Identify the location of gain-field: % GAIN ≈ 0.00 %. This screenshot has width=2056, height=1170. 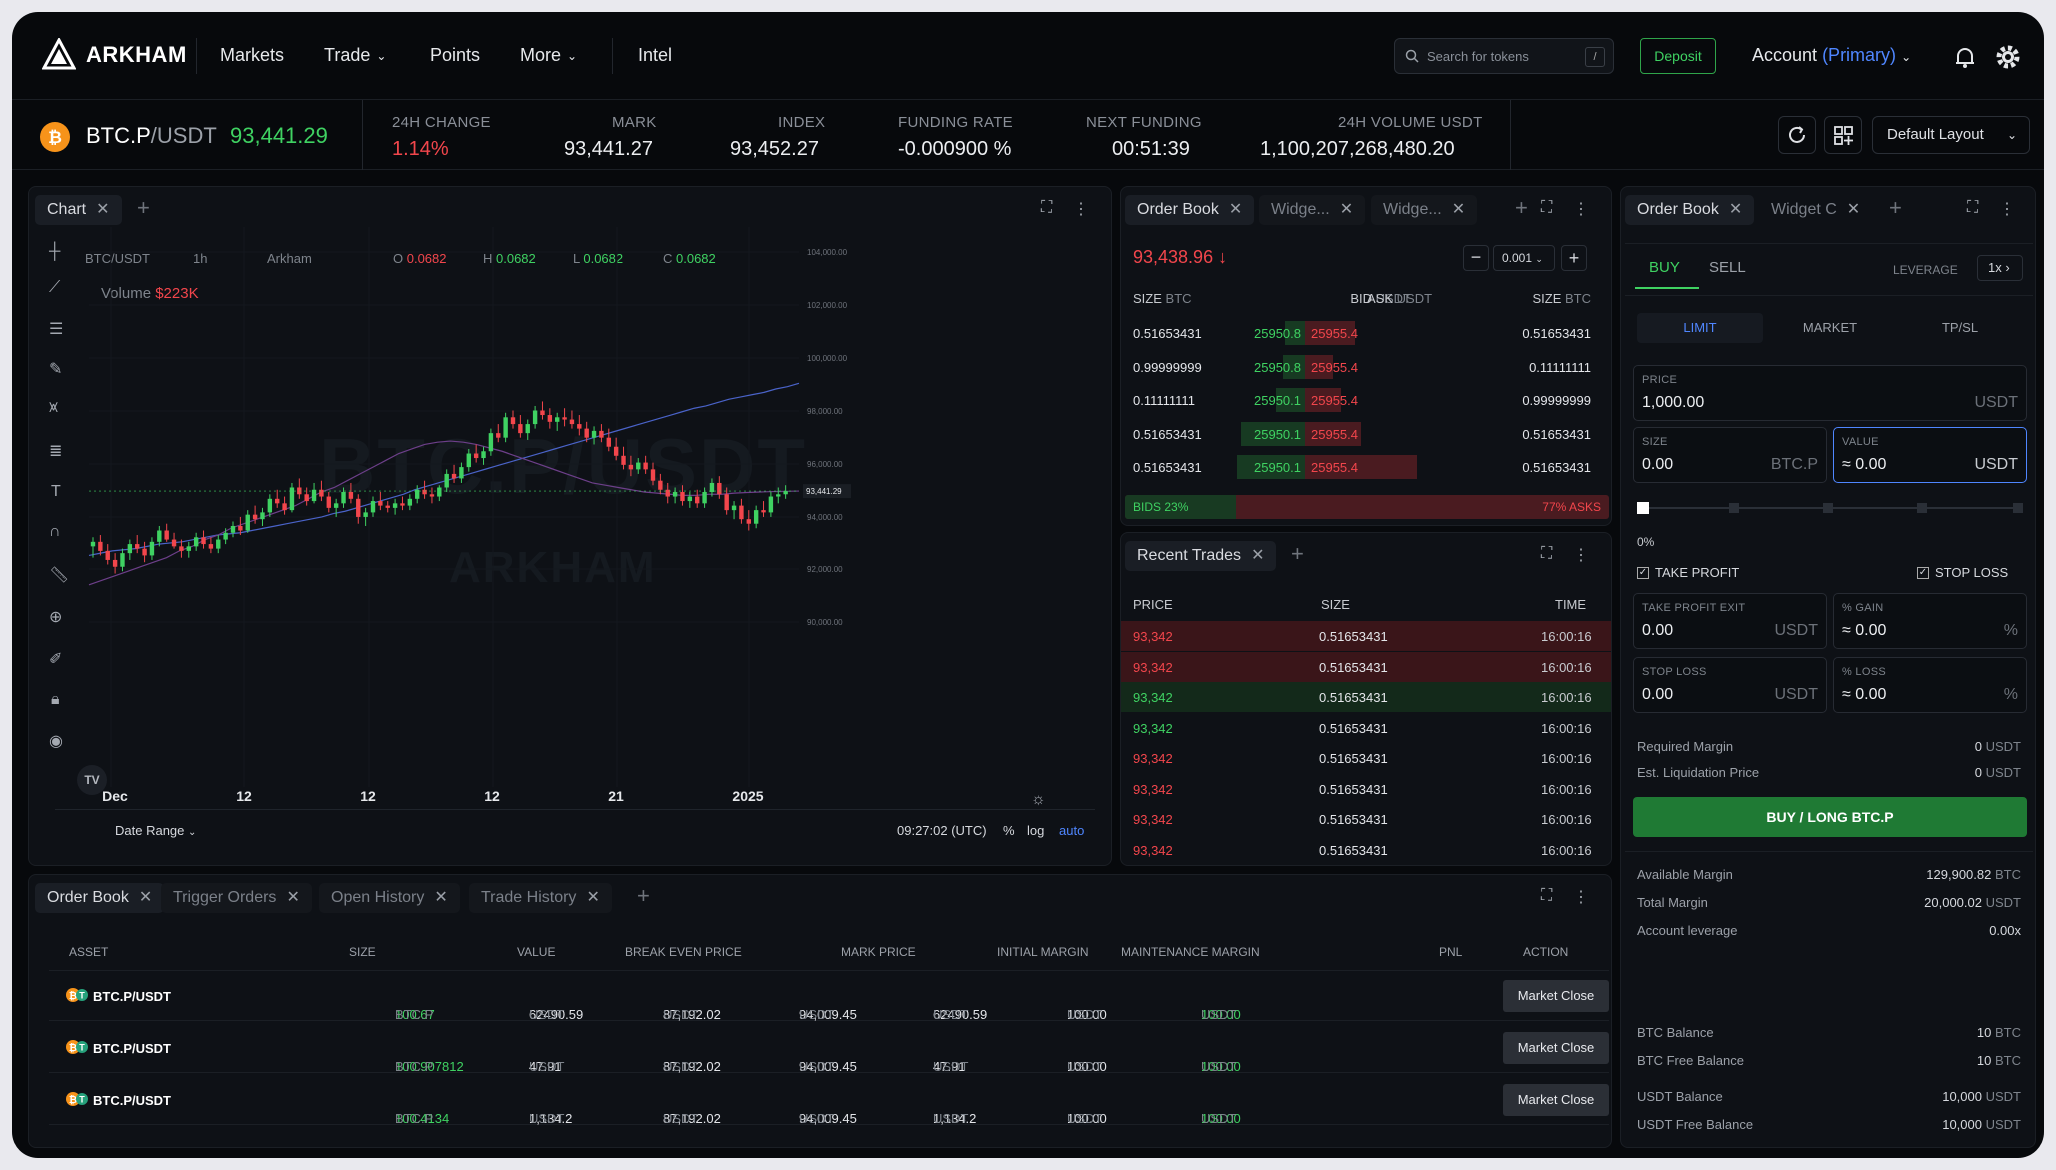
(1930, 621).